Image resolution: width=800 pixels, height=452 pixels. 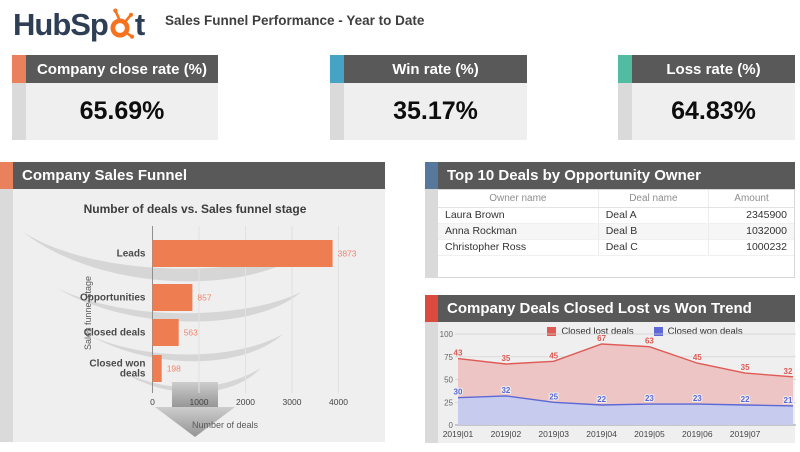 I want to click on closed-lost-swatch-icon, so click(x=552, y=331).